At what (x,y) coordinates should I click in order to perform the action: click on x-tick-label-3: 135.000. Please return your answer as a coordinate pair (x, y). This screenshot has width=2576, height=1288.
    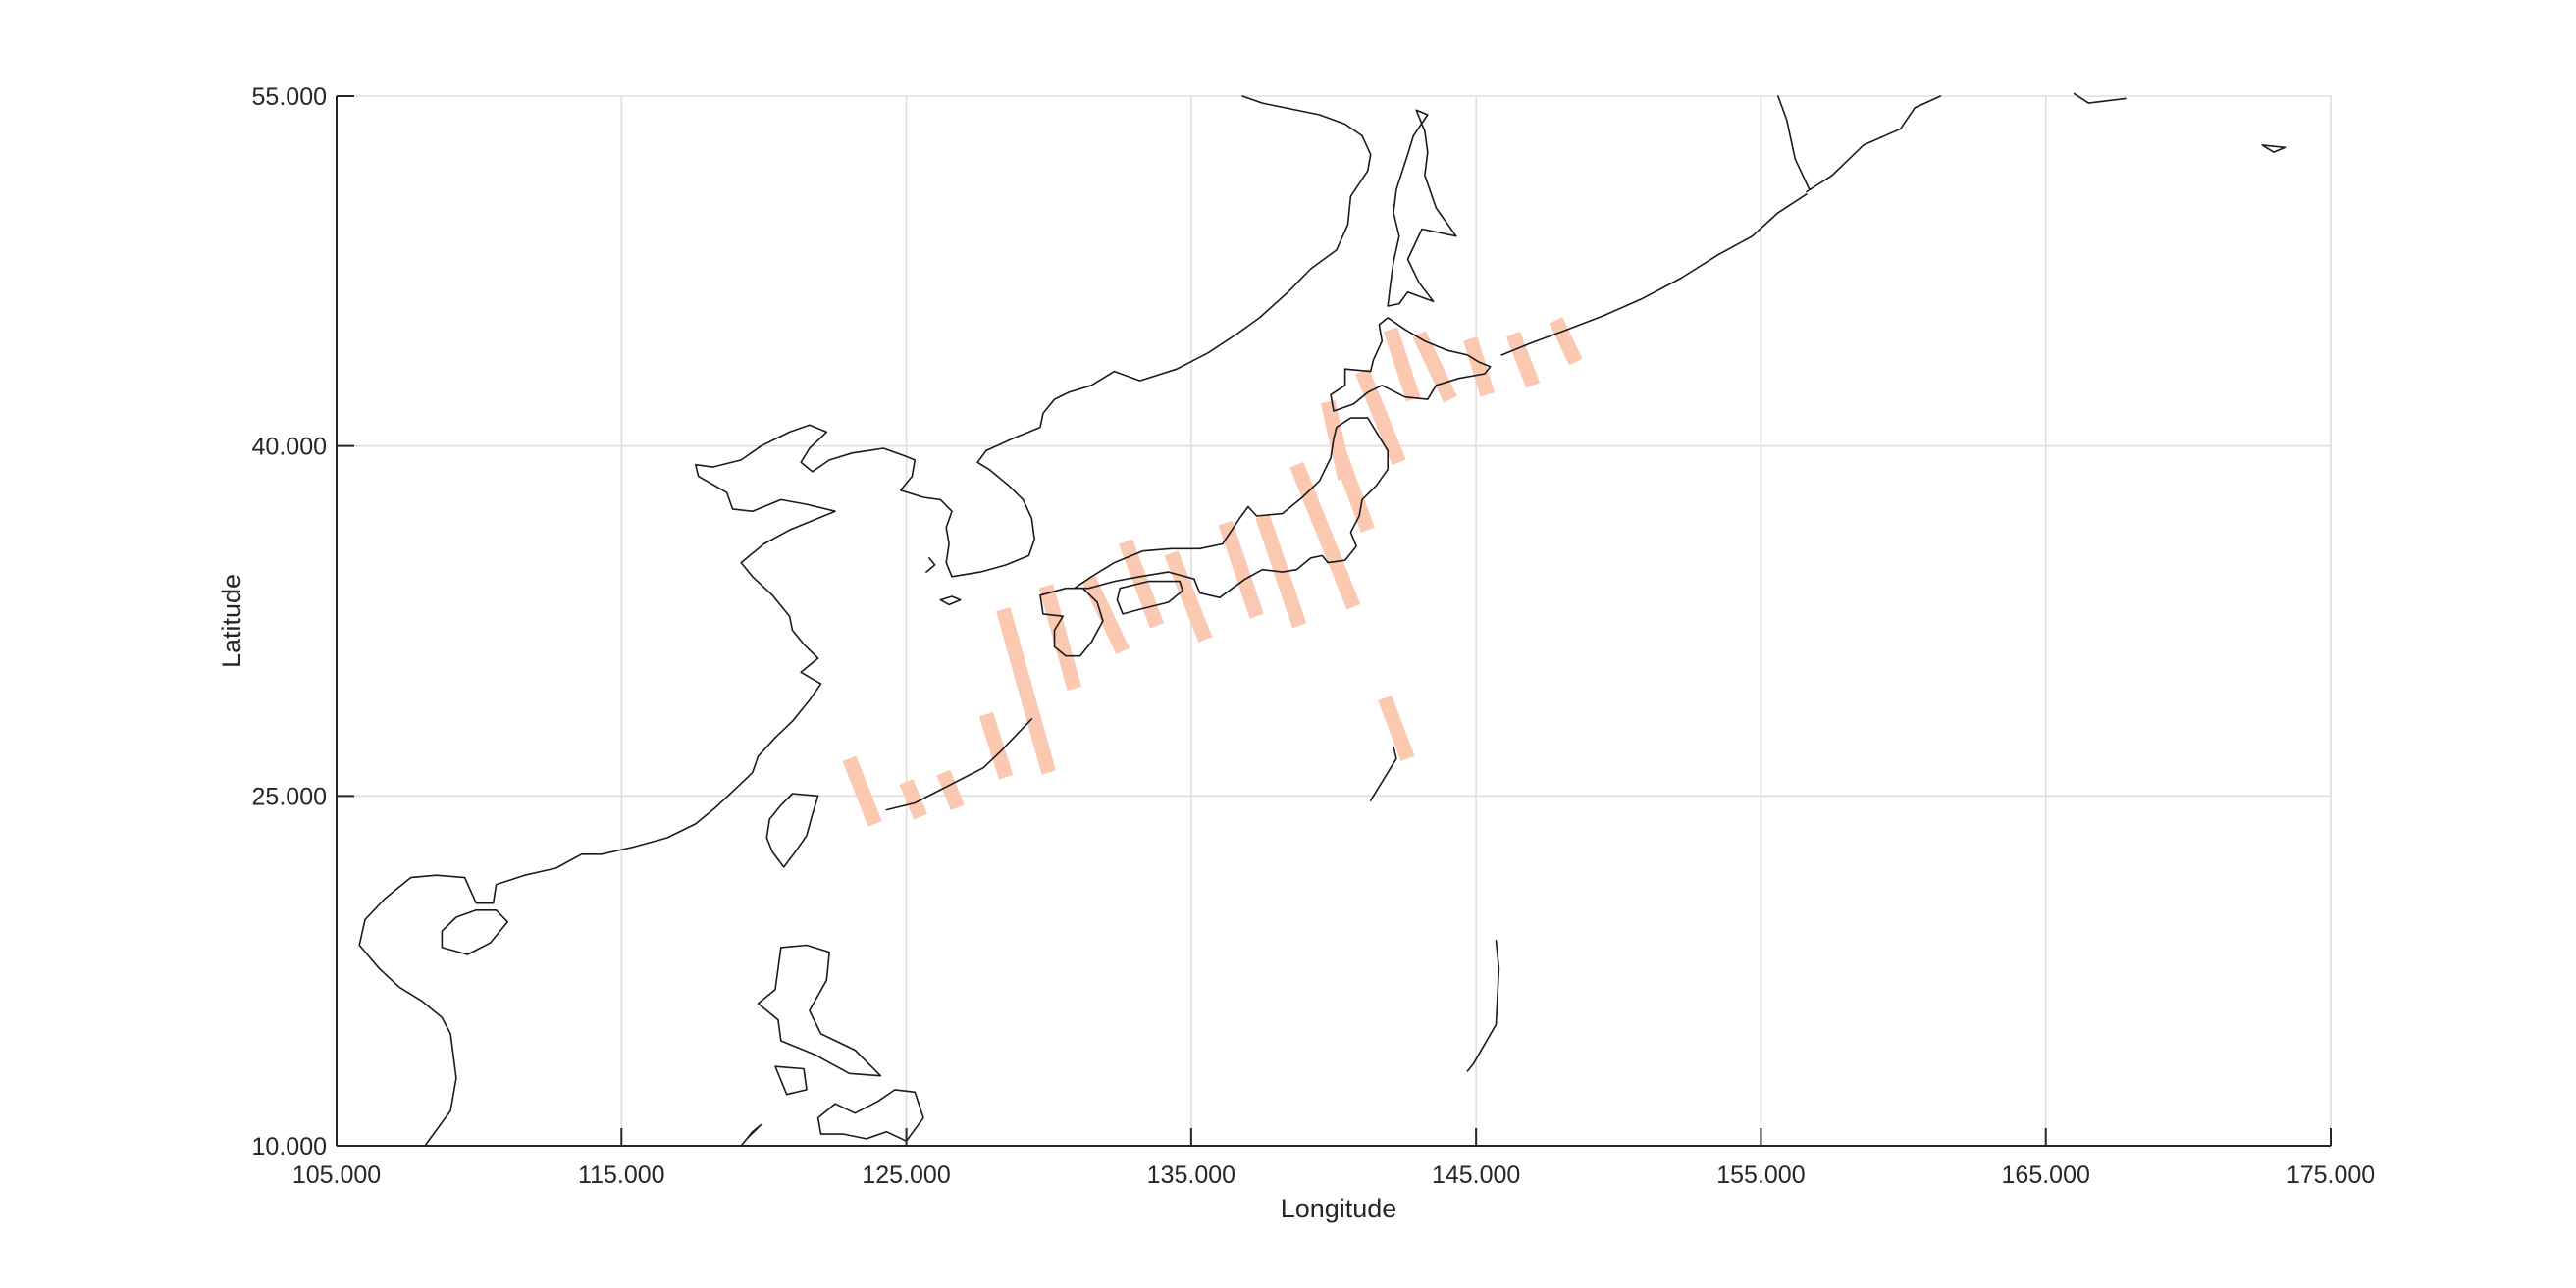
    Looking at the image, I should click on (1191, 1175).